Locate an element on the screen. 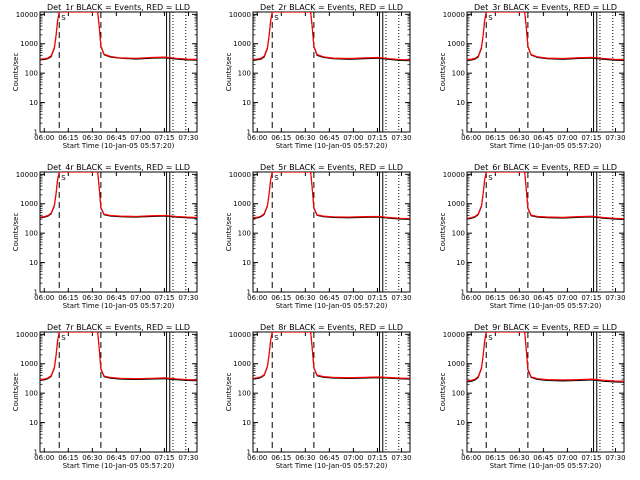 The height and width of the screenshot is (480, 640). panel-title: Det_2r BLACK = Events, RED = LLD is located at coordinates (331, 7).